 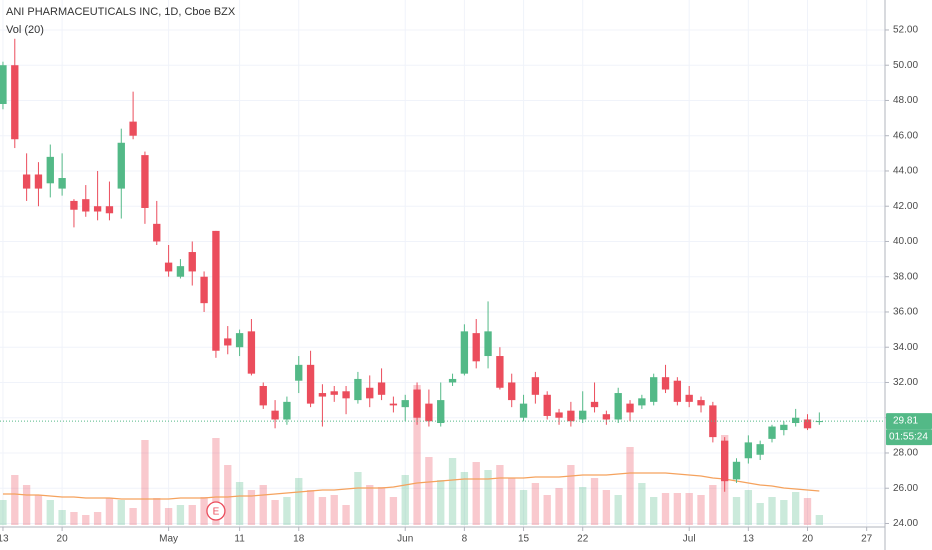 I want to click on y-tick-label: 26.00, so click(x=905, y=488).